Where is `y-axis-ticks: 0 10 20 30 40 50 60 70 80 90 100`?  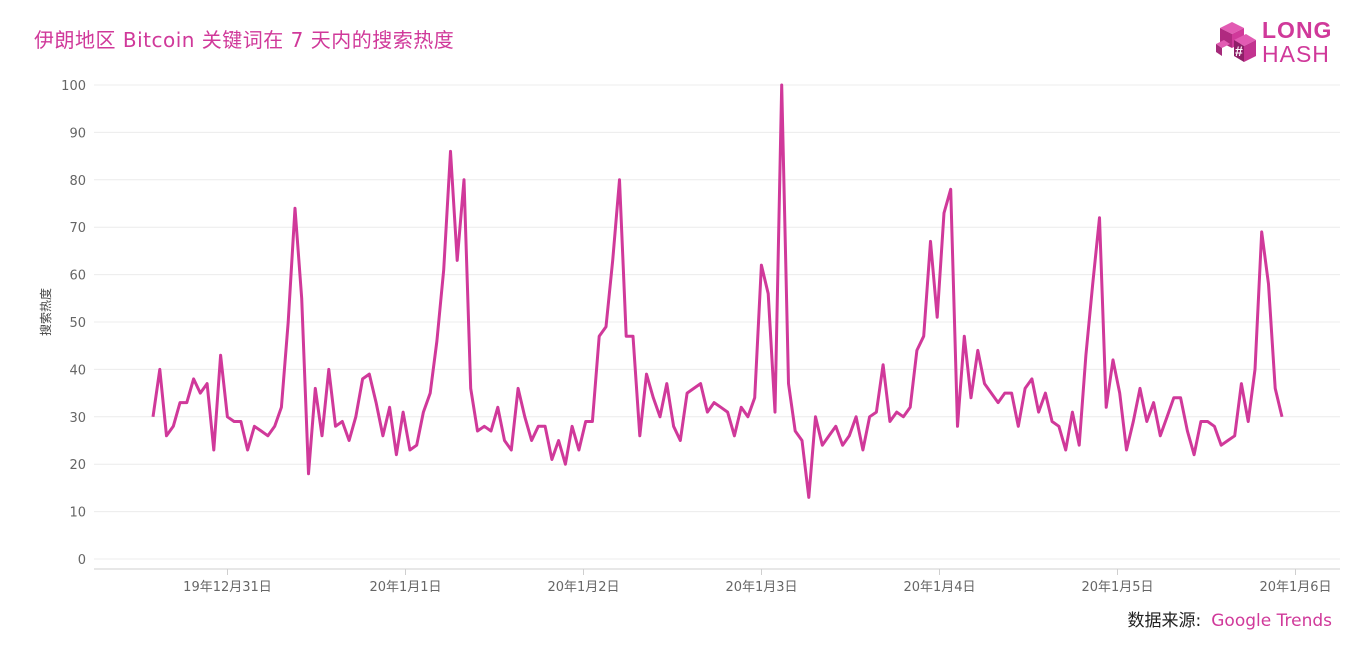 y-axis-ticks: 0 10 20 30 40 50 60 70 80 90 100 is located at coordinates (73, 323).